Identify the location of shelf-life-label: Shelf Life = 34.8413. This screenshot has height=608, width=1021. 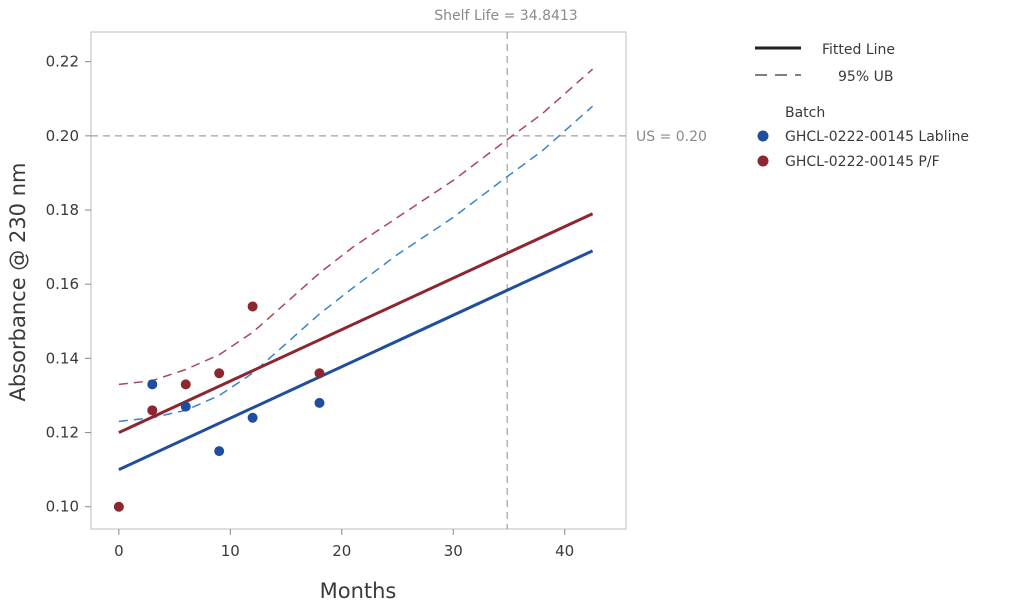
(505, 16).